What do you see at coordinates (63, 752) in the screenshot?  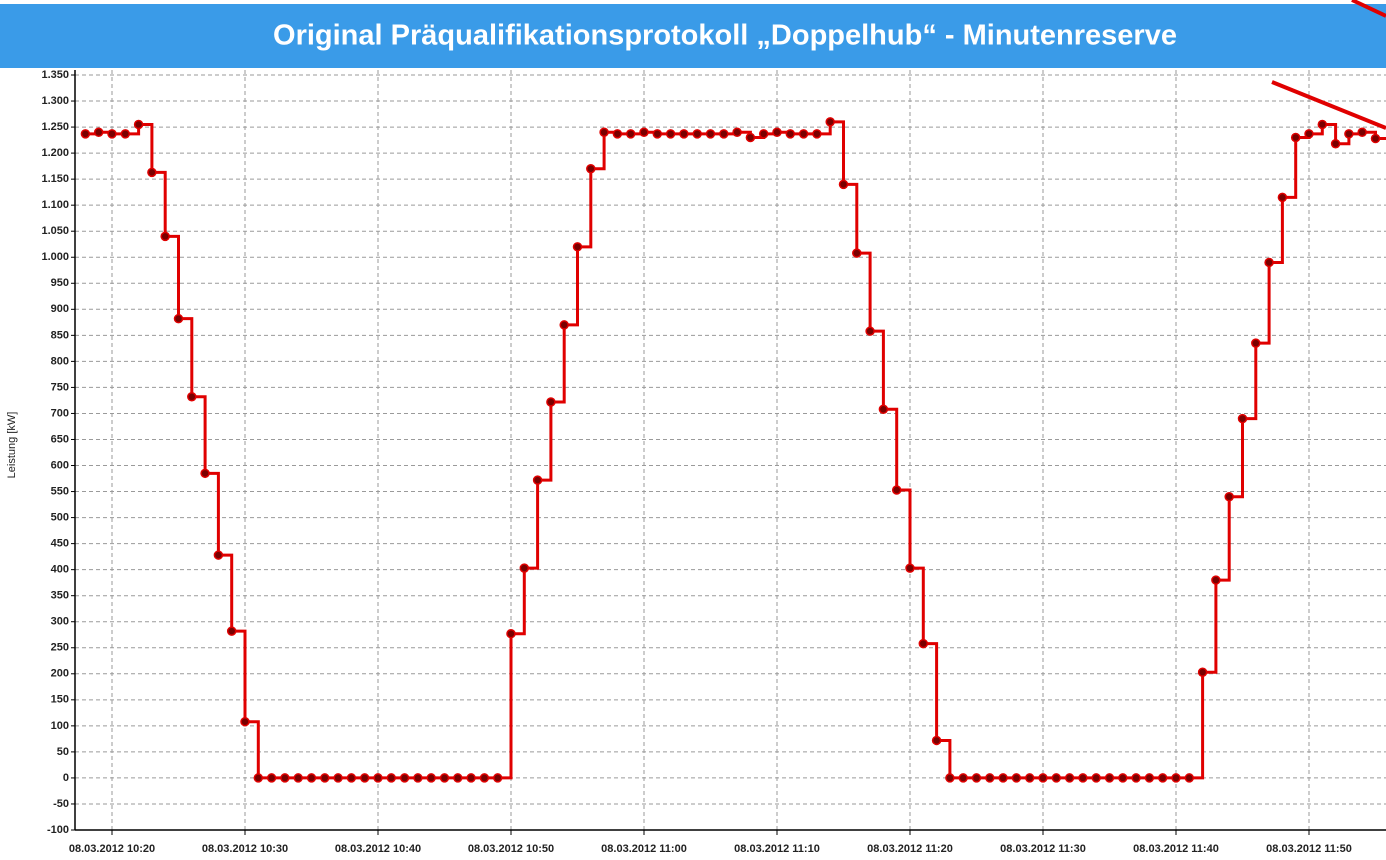 I see `y-tick-label: 50` at bounding box center [63, 752].